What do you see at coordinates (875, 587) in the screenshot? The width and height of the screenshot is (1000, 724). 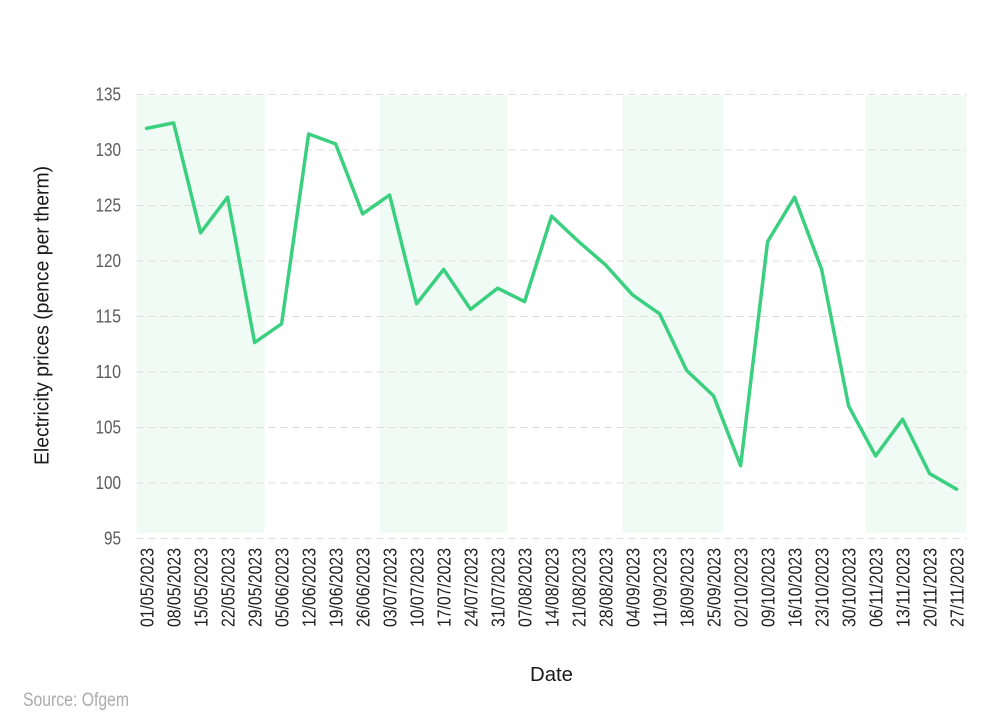 I see `svg-text: 06/11/2023` at bounding box center [875, 587].